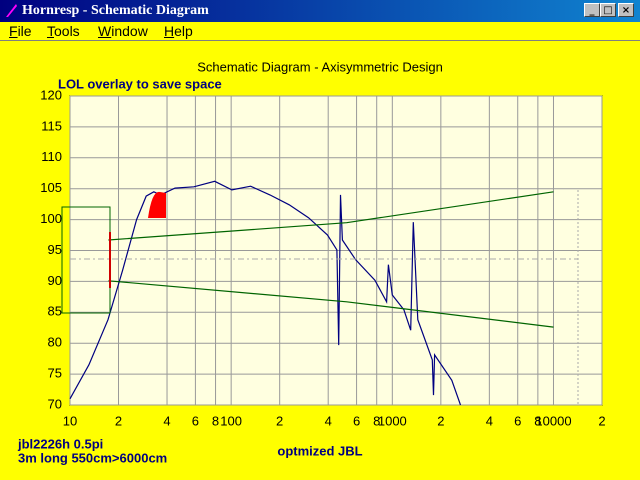  What do you see at coordinates (70, 420) in the screenshot?
I see `x-tick-label: 10` at bounding box center [70, 420].